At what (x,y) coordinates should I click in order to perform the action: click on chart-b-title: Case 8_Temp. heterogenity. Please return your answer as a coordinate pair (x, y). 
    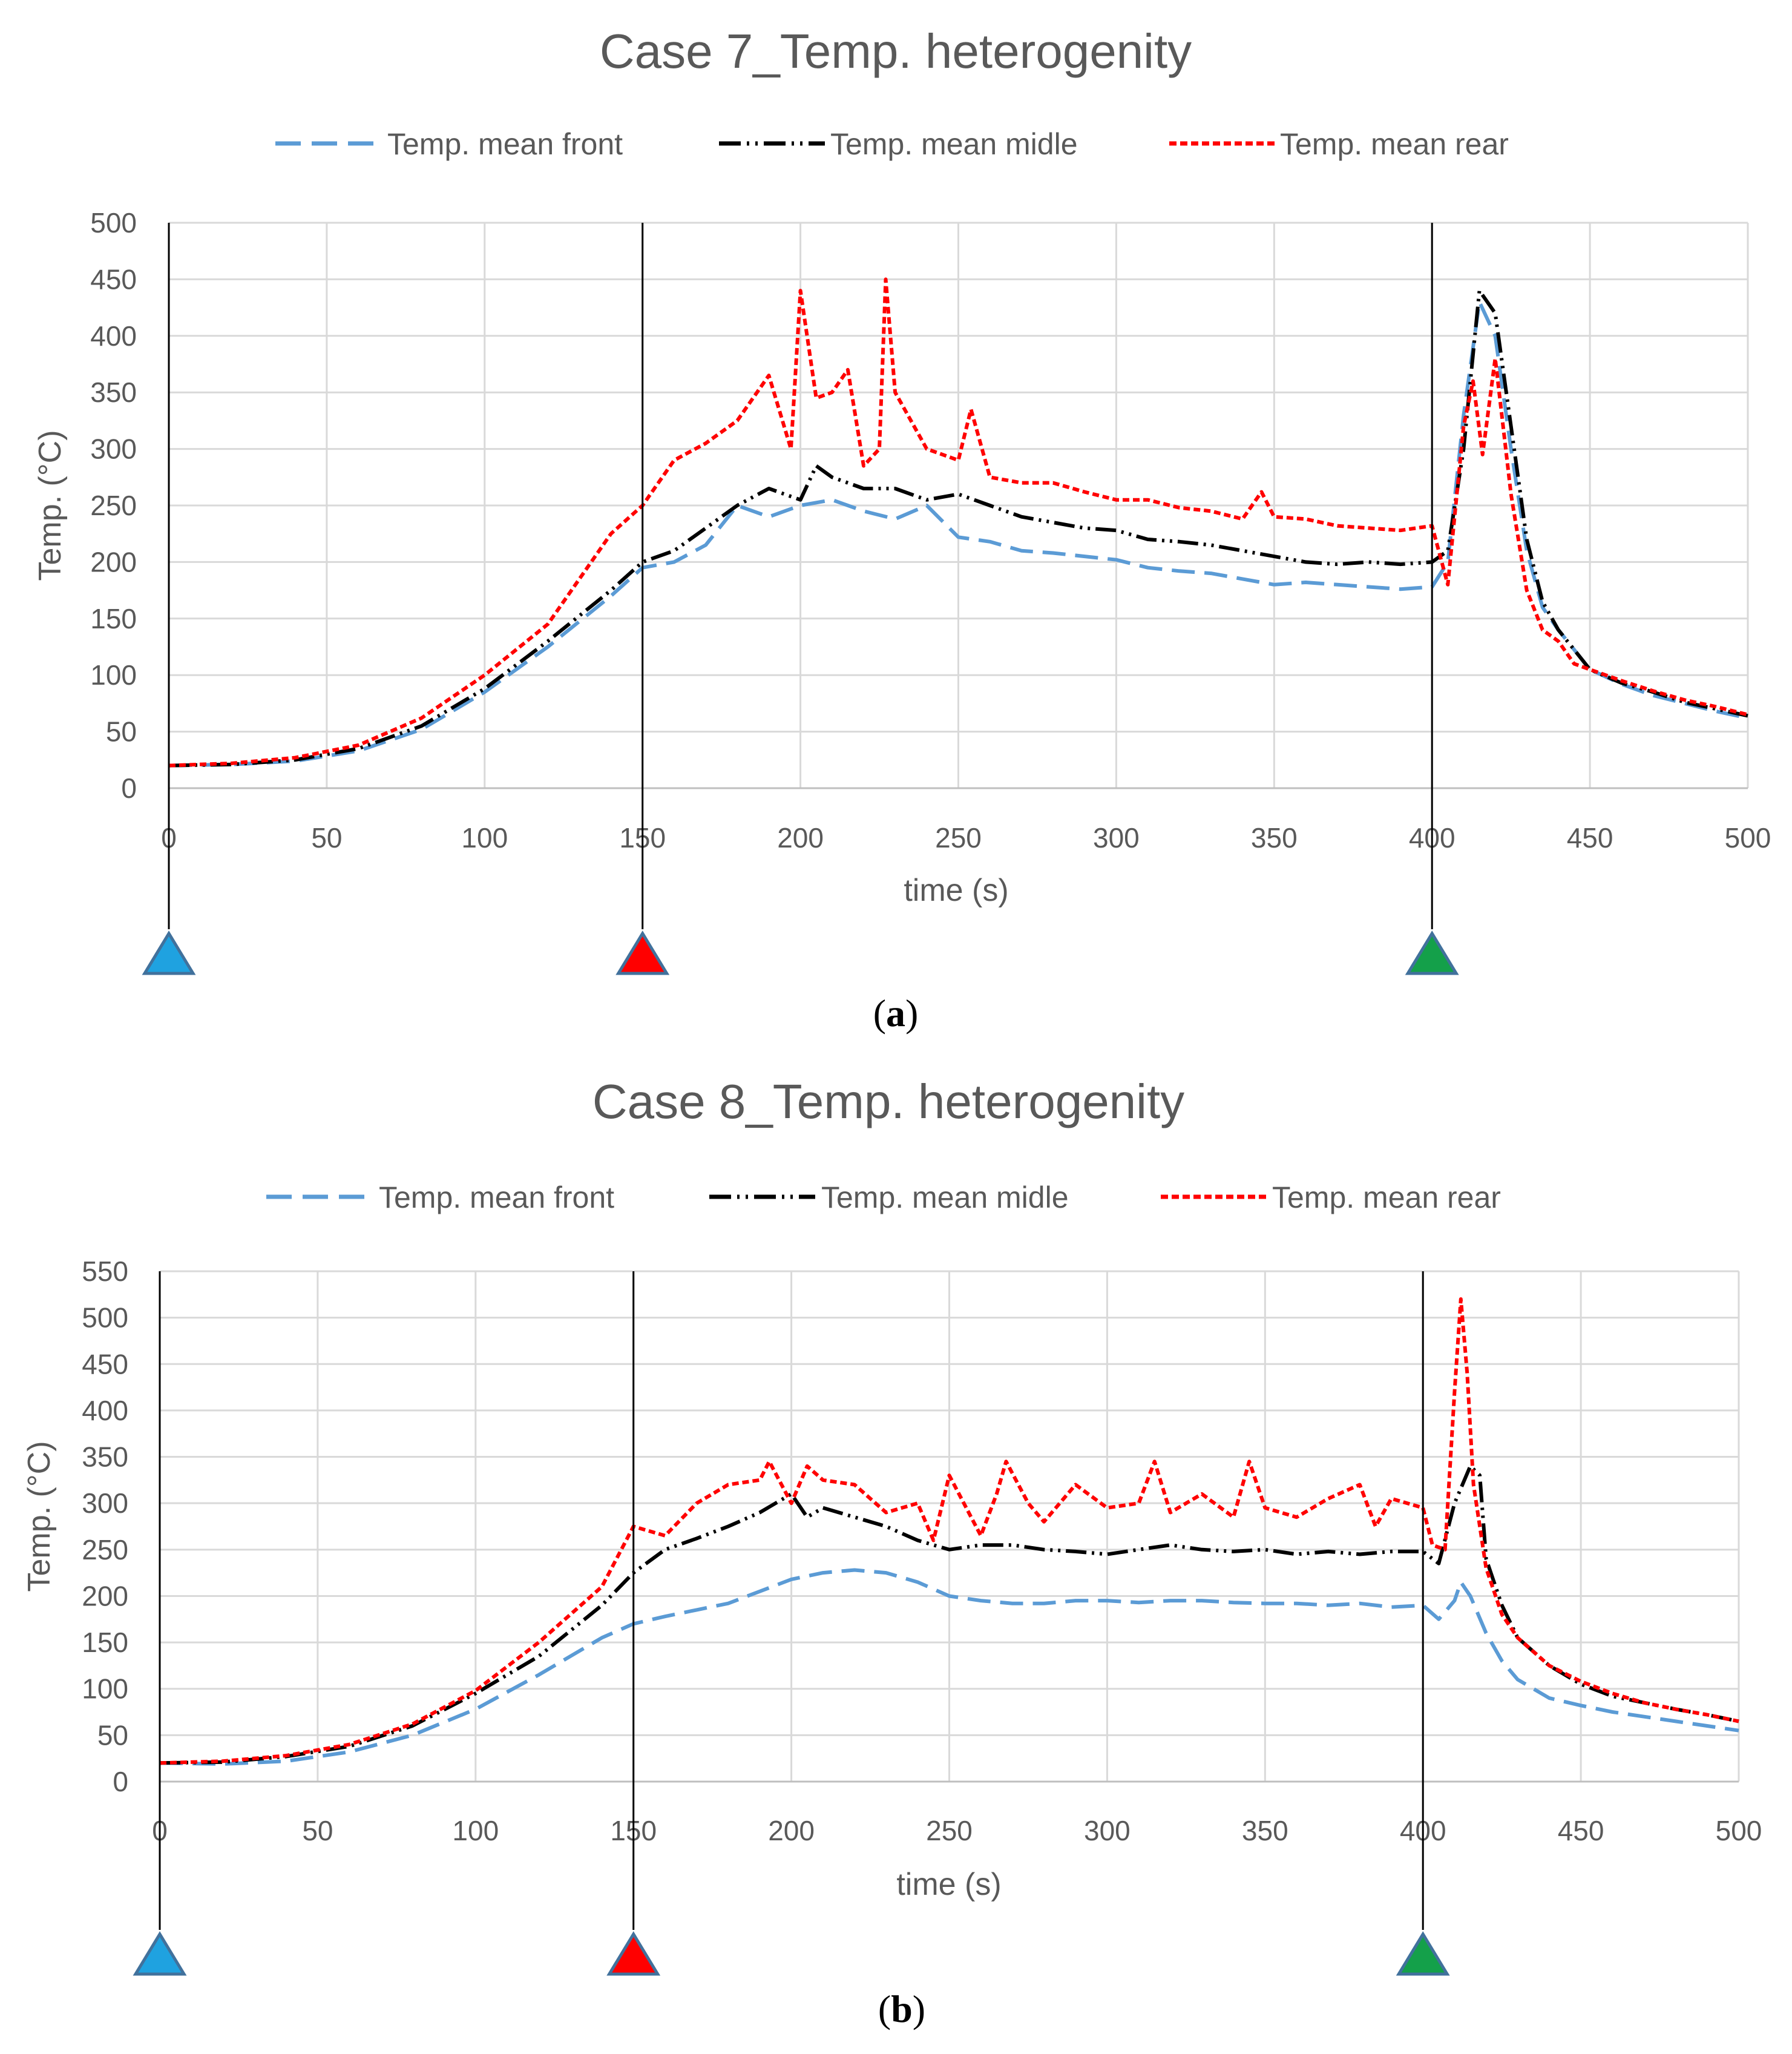
    Looking at the image, I should click on (888, 1101).